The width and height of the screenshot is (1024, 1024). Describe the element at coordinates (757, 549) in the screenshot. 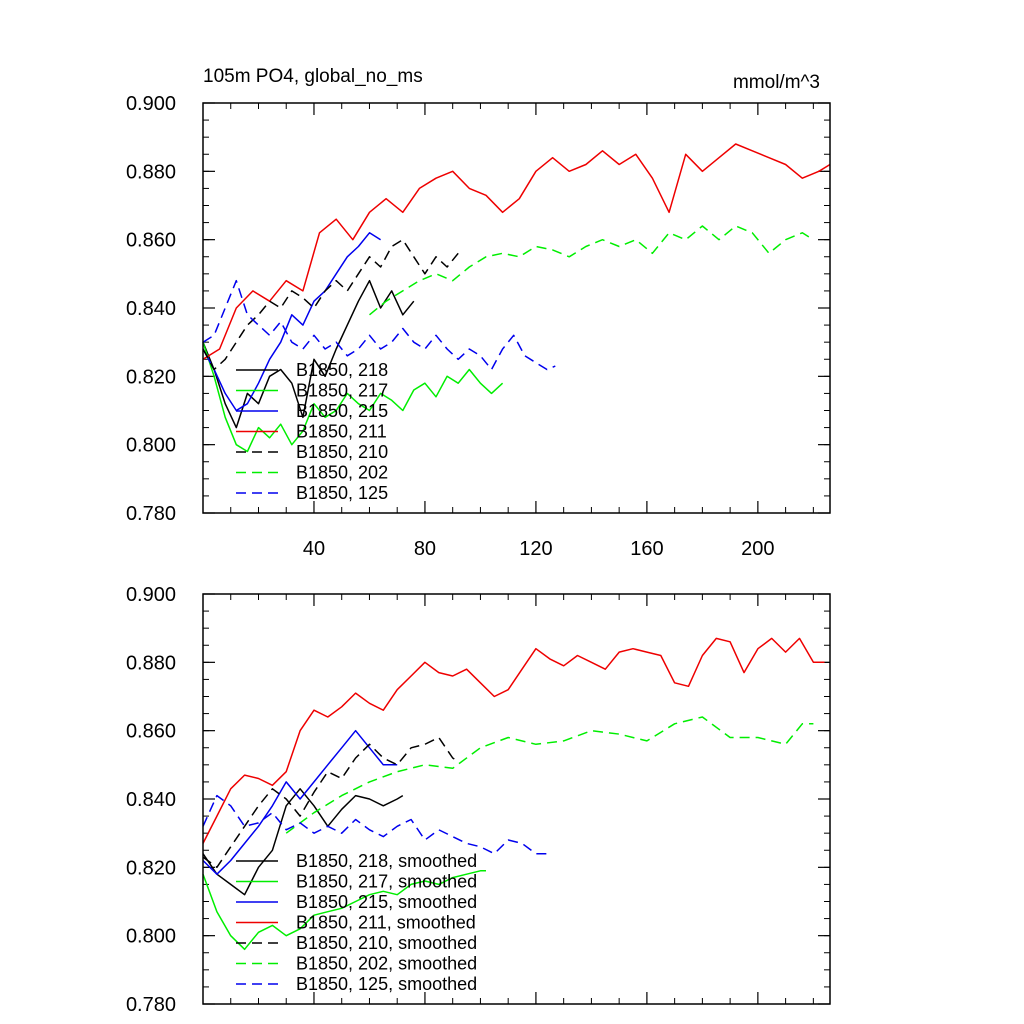

I see `x-tick-label: 200` at that location.